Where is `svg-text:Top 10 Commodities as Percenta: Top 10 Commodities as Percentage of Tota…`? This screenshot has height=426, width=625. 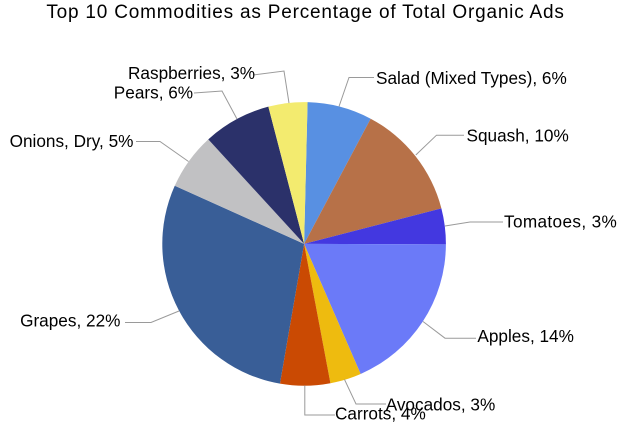
svg-text:Top 10 Commodities as Percenta: Top 10 Commodities as Percentage of Tota… is located at coordinates (305, 12).